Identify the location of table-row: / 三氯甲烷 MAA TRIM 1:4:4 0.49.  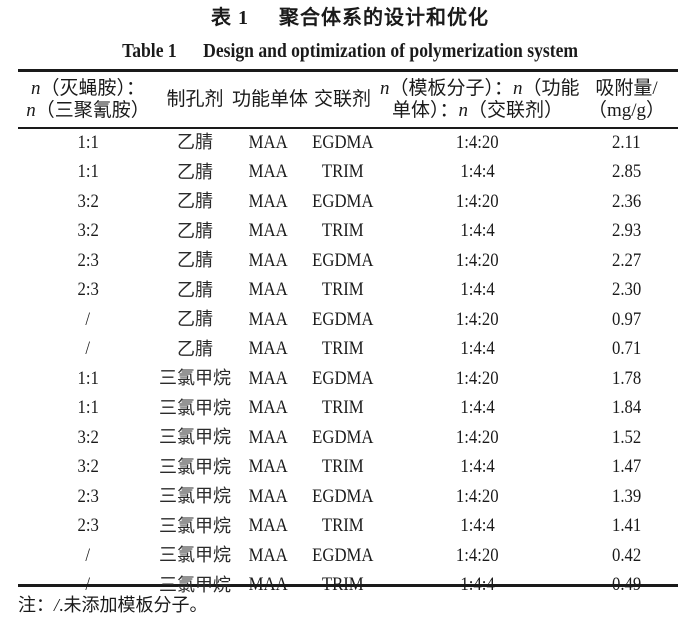
(348, 586).